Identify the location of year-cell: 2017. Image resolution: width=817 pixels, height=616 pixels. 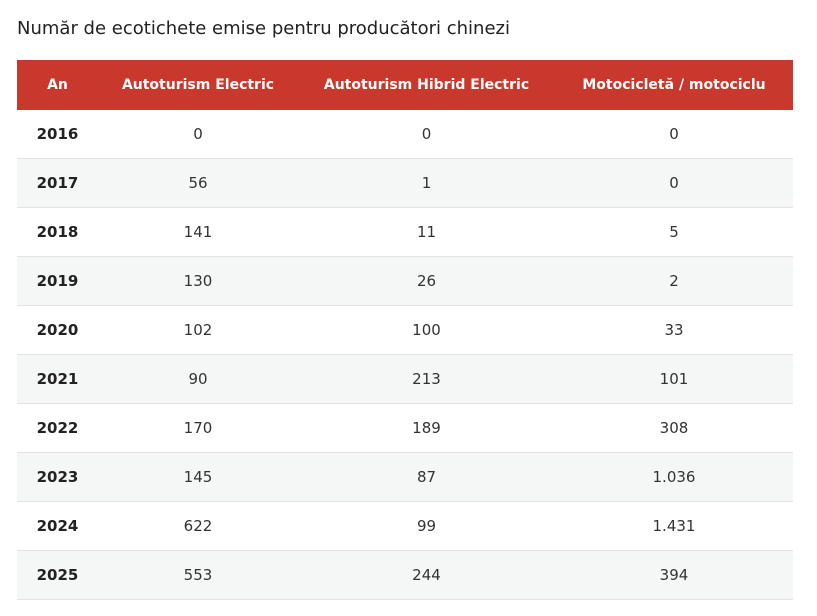
(57, 183).